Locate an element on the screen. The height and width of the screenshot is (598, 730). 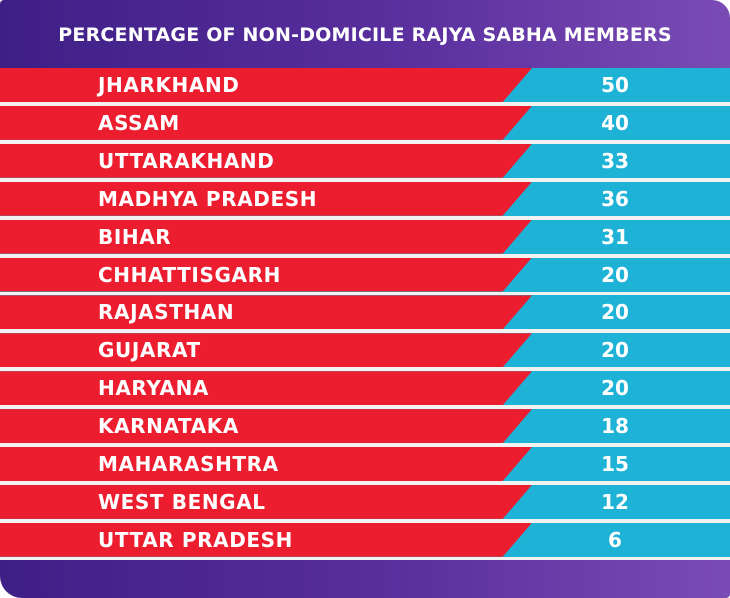
state-label: CHHATTISGARH is located at coordinates (189, 274).